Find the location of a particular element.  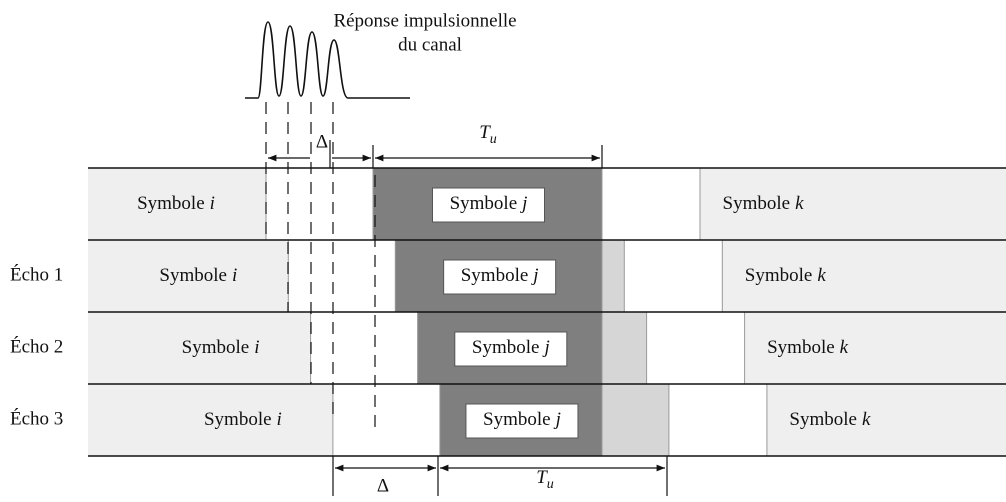

delta-bottom: Δ is located at coordinates (383, 485).